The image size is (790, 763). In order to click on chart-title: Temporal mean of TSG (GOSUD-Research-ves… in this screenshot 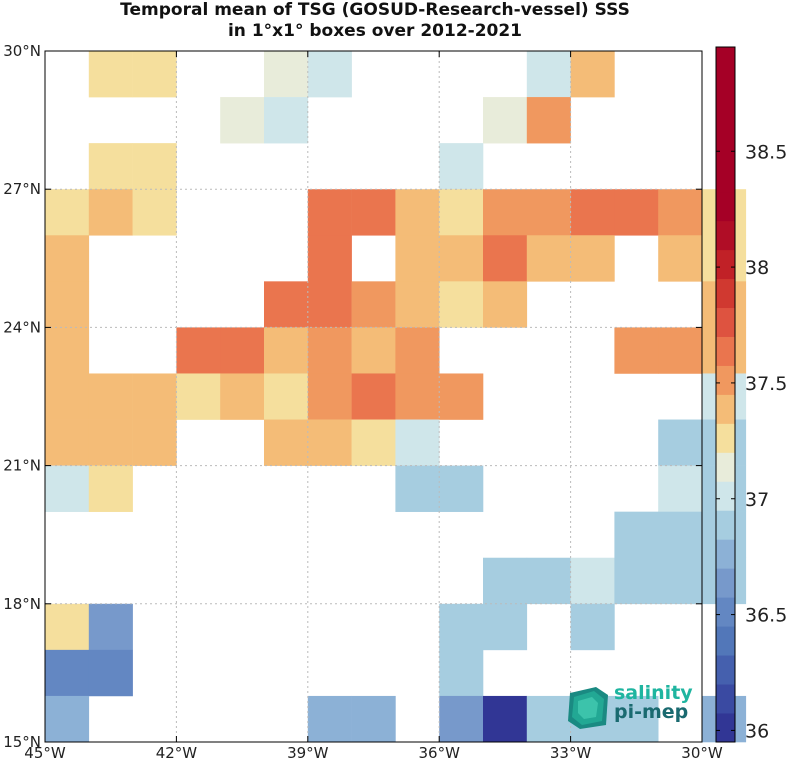, I will do `click(375, 21)`.